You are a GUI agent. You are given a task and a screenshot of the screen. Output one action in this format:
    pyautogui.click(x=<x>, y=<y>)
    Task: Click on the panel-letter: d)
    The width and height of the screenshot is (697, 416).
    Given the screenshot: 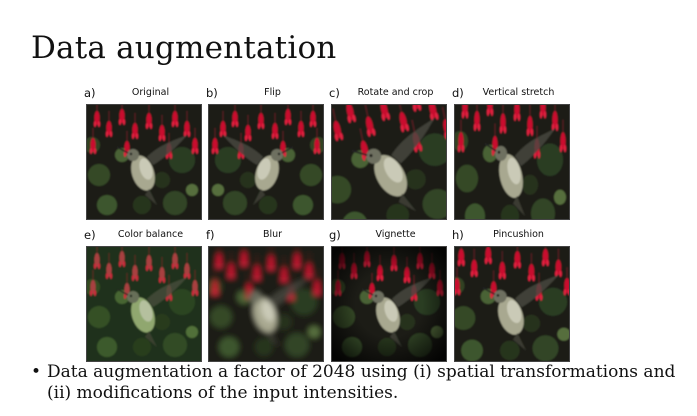 What is the action you would take?
    pyautogui.click(x=458, y=93)
    